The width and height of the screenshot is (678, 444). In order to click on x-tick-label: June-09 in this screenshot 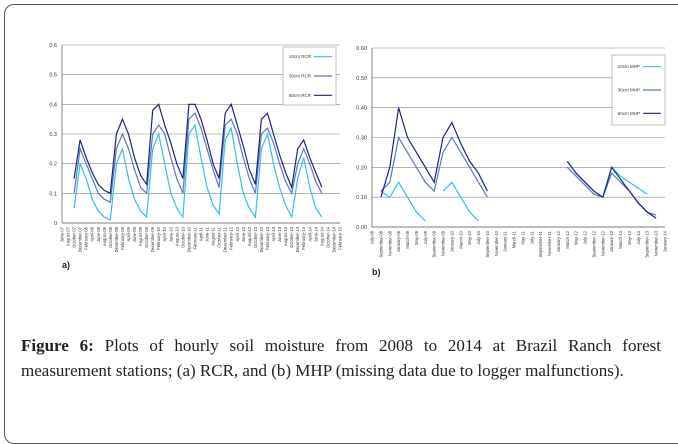, I will do `click(134, 234)`.